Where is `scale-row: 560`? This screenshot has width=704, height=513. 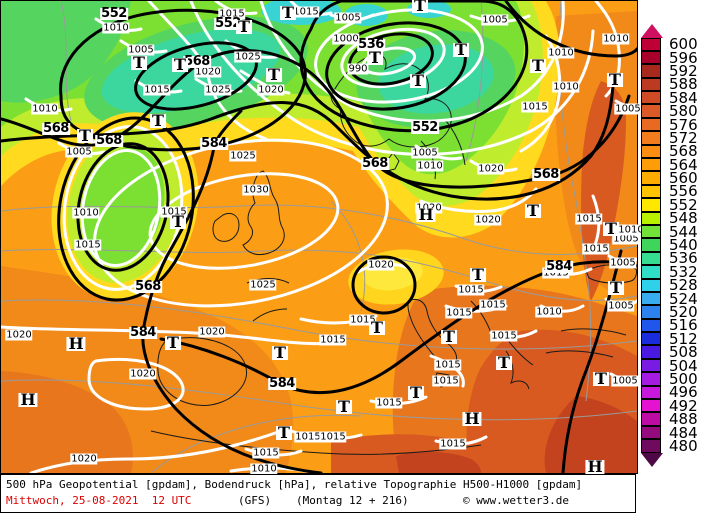 scale-row: 560 is located at coordinates (672, 178).